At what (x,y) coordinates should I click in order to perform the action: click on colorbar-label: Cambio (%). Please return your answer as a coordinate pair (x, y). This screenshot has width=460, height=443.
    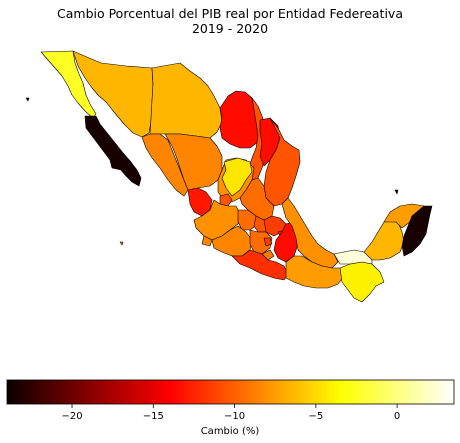
    Looking at the image, I should click on (230, 431).